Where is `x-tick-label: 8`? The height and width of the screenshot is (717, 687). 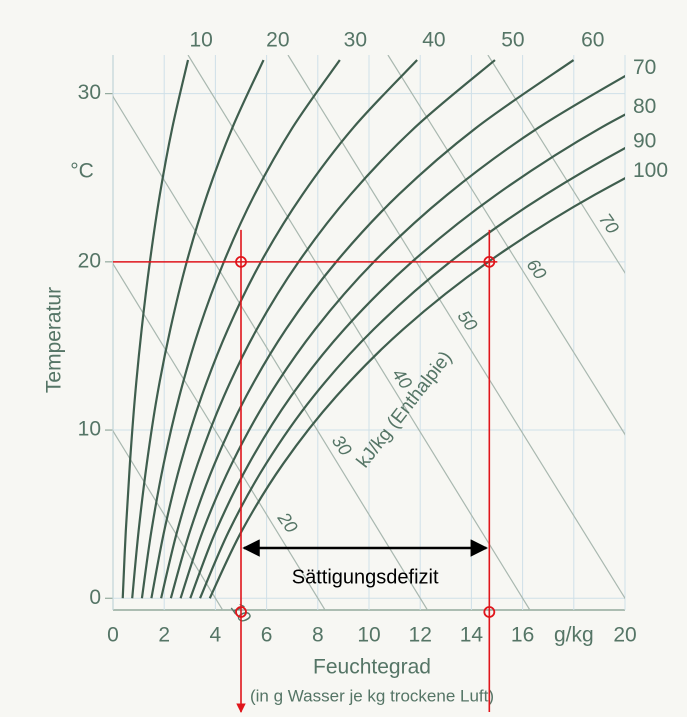 x-tick-label: 8 is located at coordinates (318, 635).